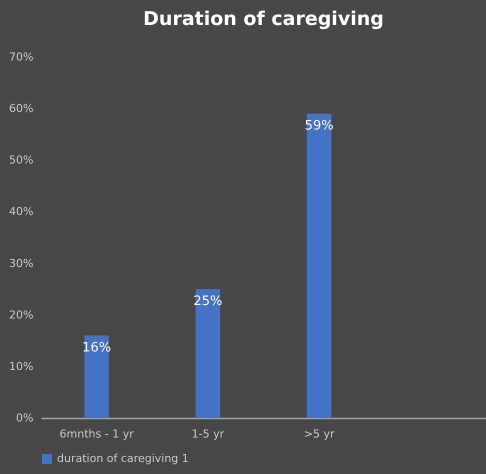 Image resolution: width=486 pixels, height=474 pixels. What do you see at coordinates (21, 315) in the screenshot?
I see `y-tick-label: 20%` at bounding box center [21, 315].